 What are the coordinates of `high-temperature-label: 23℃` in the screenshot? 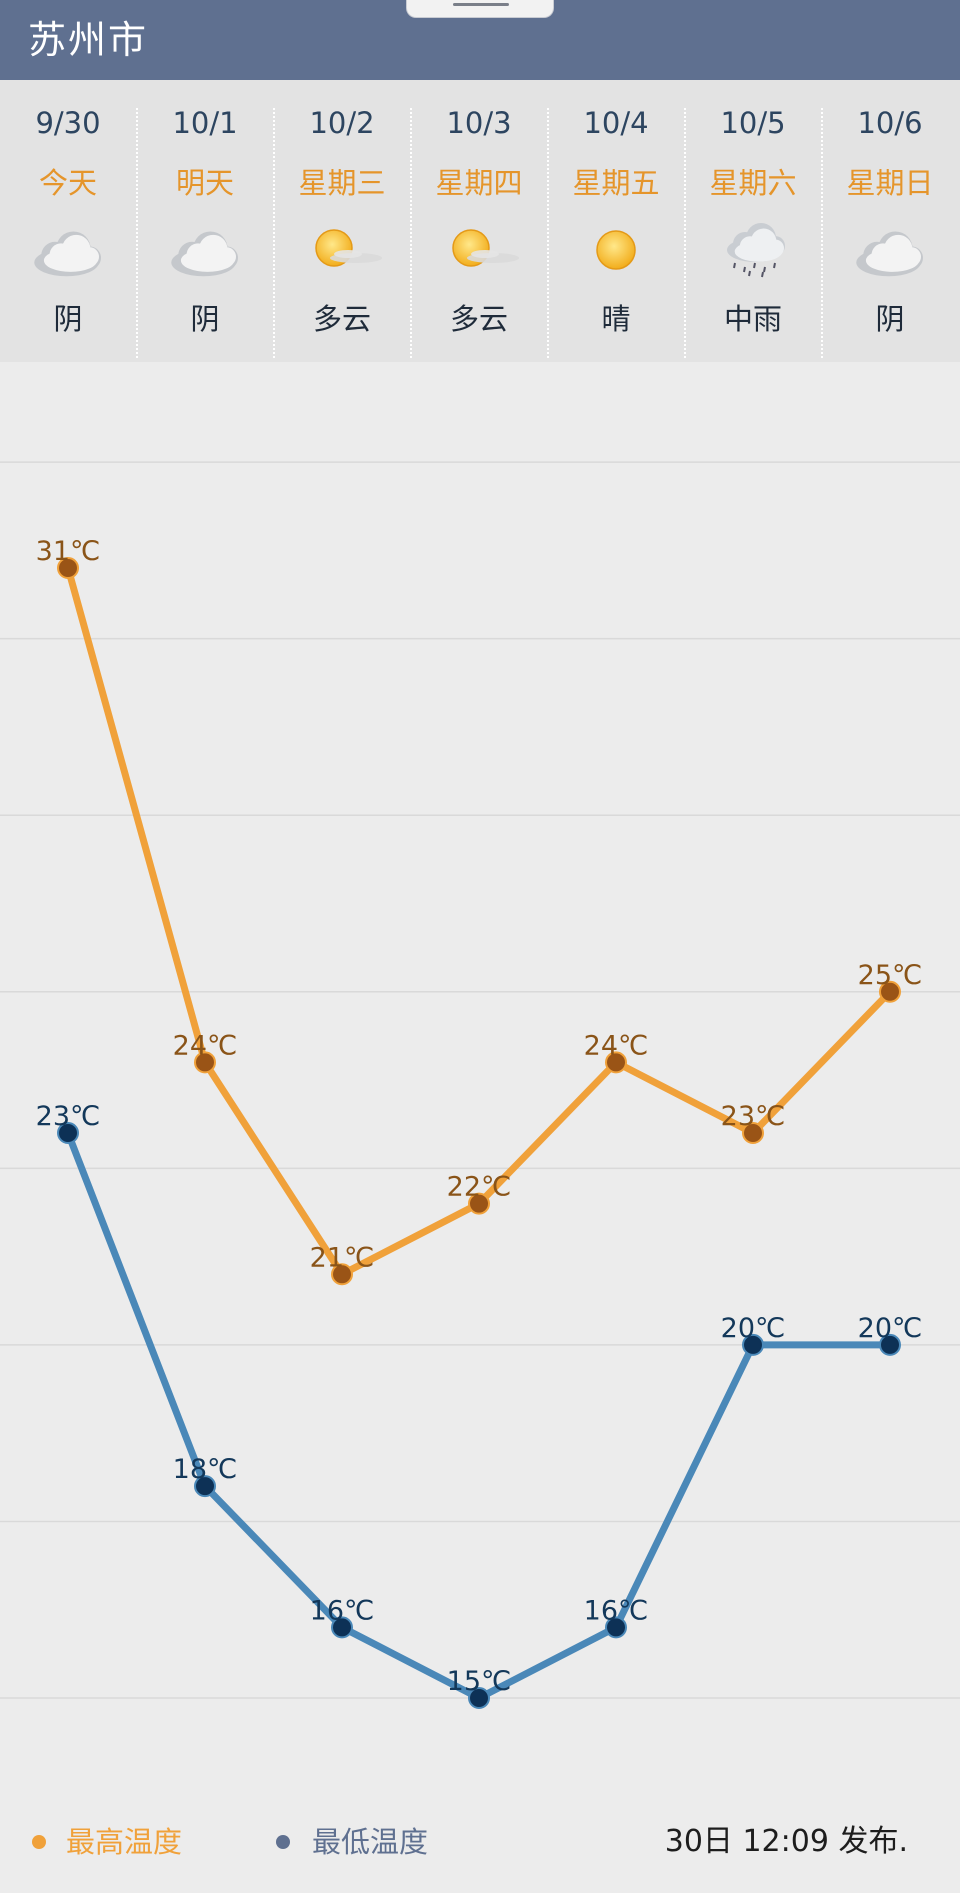 It's located at (753, 1116).